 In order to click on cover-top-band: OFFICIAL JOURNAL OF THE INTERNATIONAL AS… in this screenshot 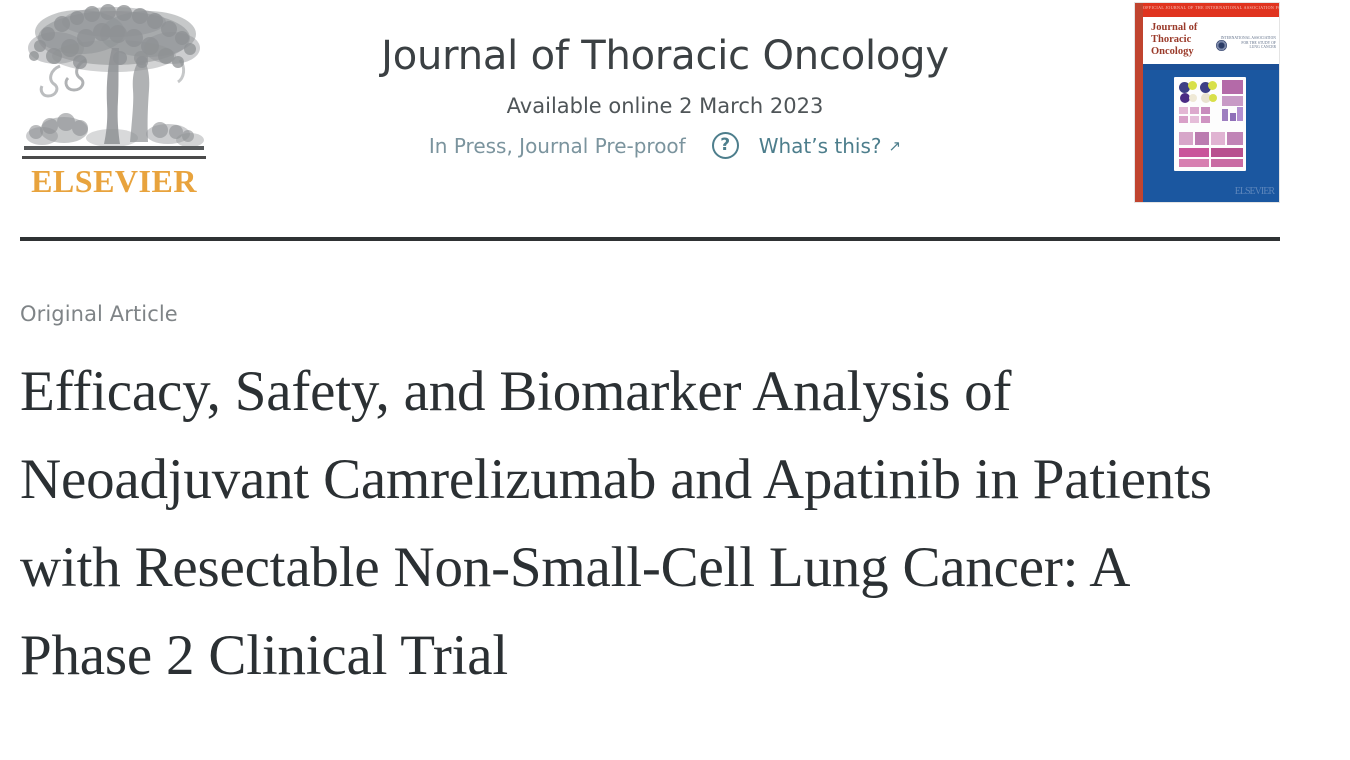, I will do `click(1211, 10)`.